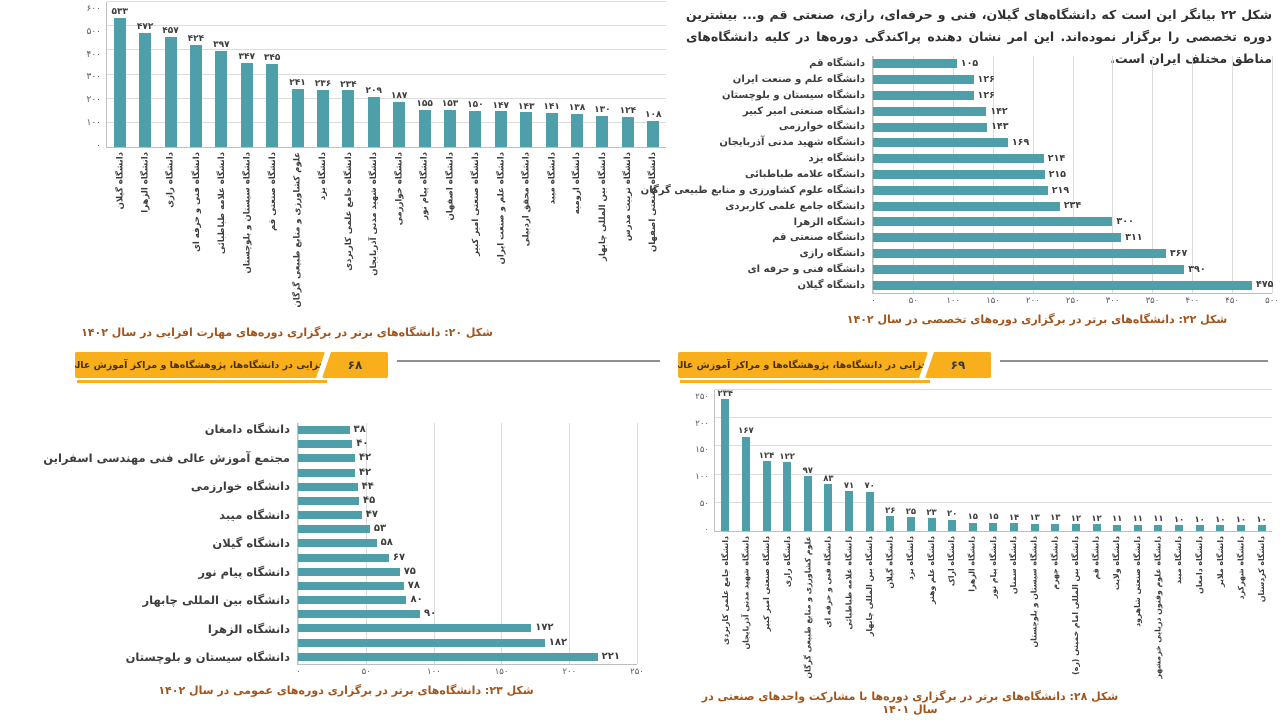  I want to click on bar-row: ۳۹۰, so click(1072, 269).